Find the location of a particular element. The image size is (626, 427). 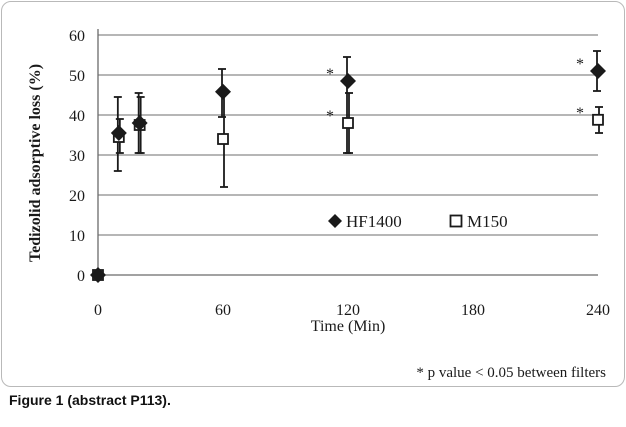

y-tick-label: 10 is located at coordinates (77, 236).